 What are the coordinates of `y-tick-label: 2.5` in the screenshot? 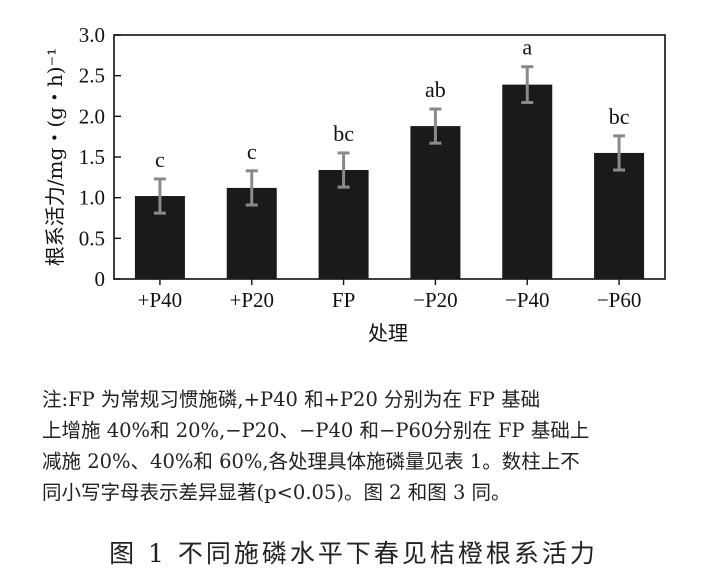 It's located at (92, 76).